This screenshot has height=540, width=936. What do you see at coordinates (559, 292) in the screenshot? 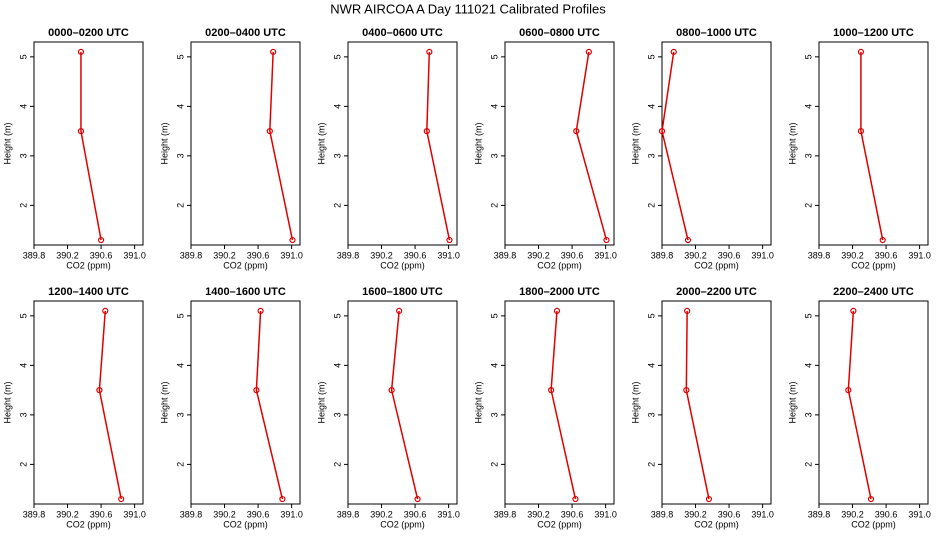
I see `panel-title: 1800–2000 UTC` at bounding box center [559, 292].